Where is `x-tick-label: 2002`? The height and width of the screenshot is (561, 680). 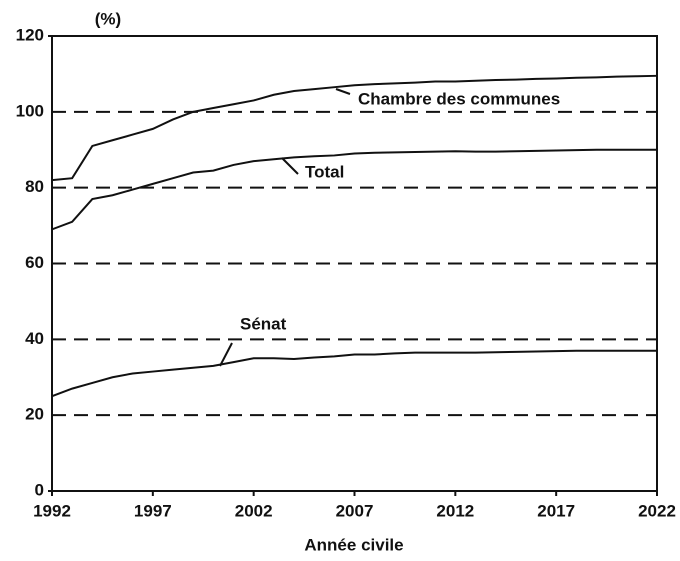
x-tick-label: 2002 is located at coordinates (254, 510).